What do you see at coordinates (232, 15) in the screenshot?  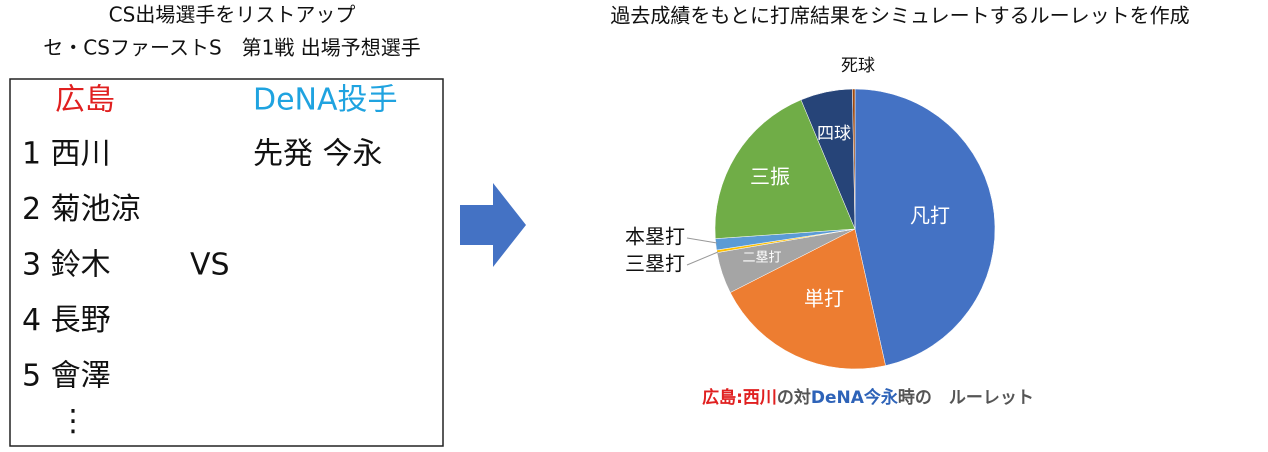 I see `left-title-1: CS出場選手をリストアップ` at bounding box center [232, 15].